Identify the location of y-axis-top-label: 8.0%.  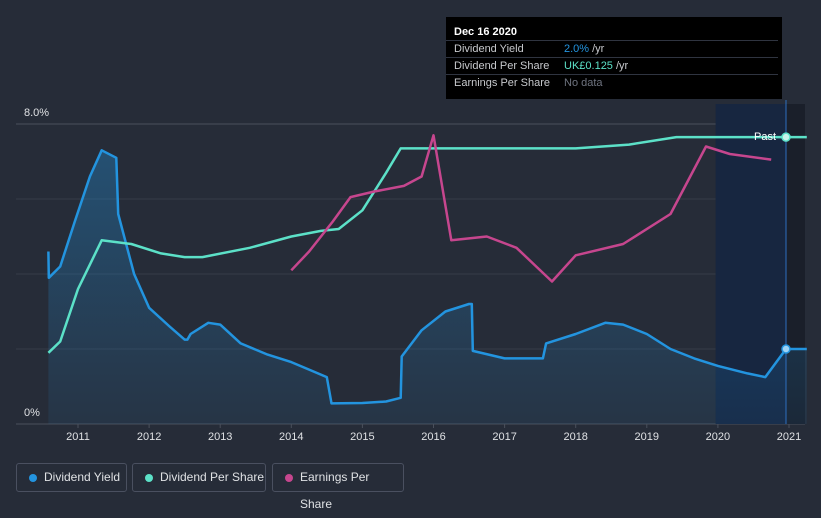
(36, 113).